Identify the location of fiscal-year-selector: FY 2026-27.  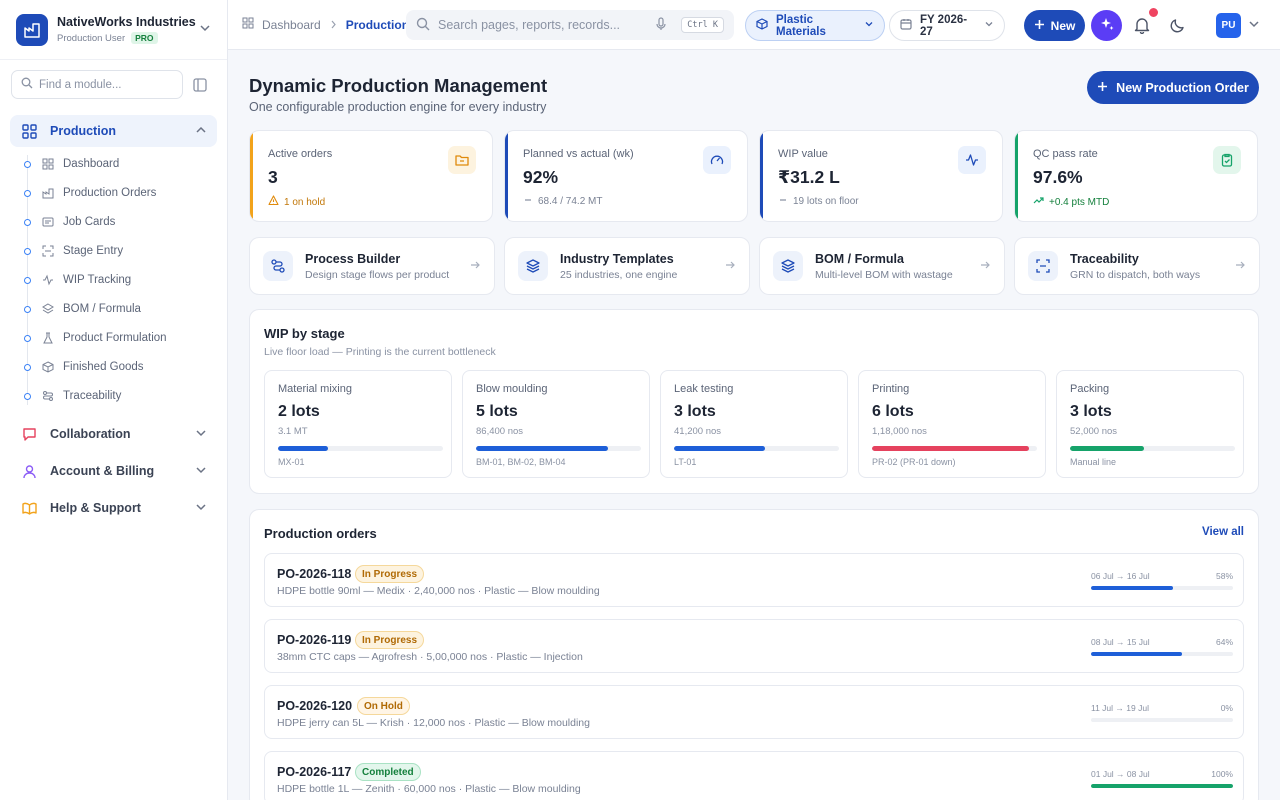
(947, 25).